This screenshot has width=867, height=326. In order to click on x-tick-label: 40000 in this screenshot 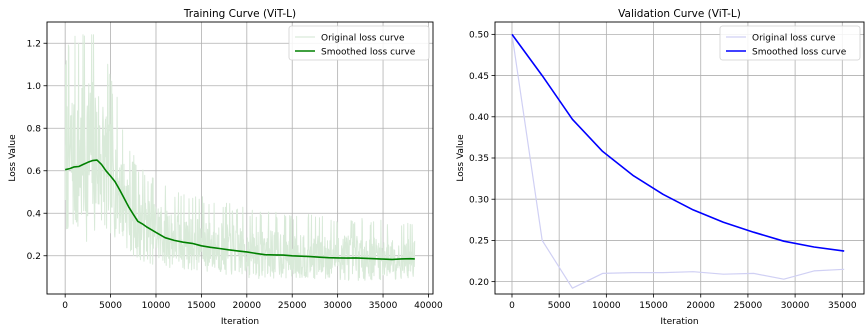, I will do `click(428, 306)`.